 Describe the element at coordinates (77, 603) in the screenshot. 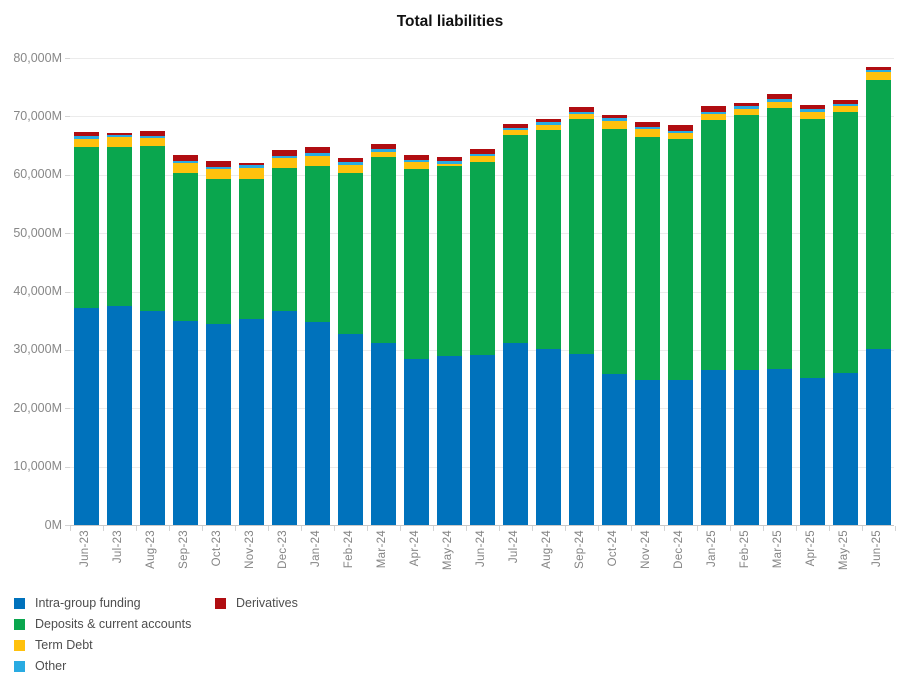

I see `legend-item-intra-group-funding: Intra-group funding` at that location.